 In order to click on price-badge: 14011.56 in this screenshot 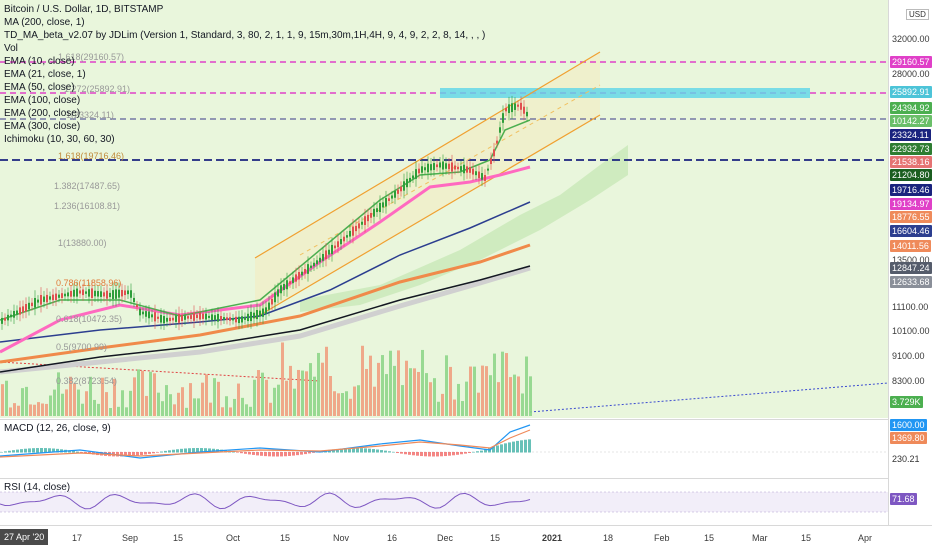, I will do `click(910, 246)`.